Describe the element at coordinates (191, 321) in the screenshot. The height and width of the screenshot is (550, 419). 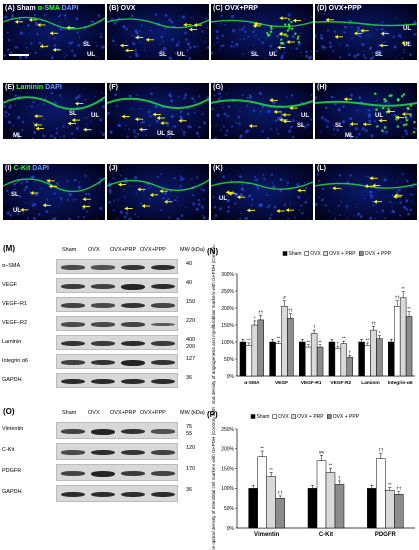
I see `molecular-weight: 220` at that location.